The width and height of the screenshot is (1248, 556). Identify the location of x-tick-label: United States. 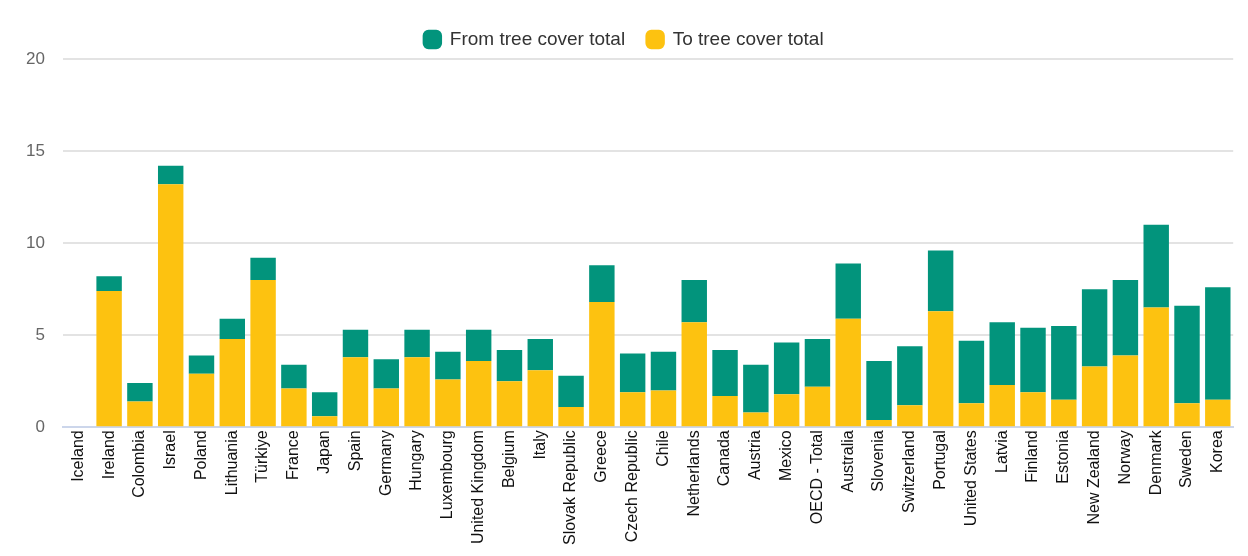
(970, 478).